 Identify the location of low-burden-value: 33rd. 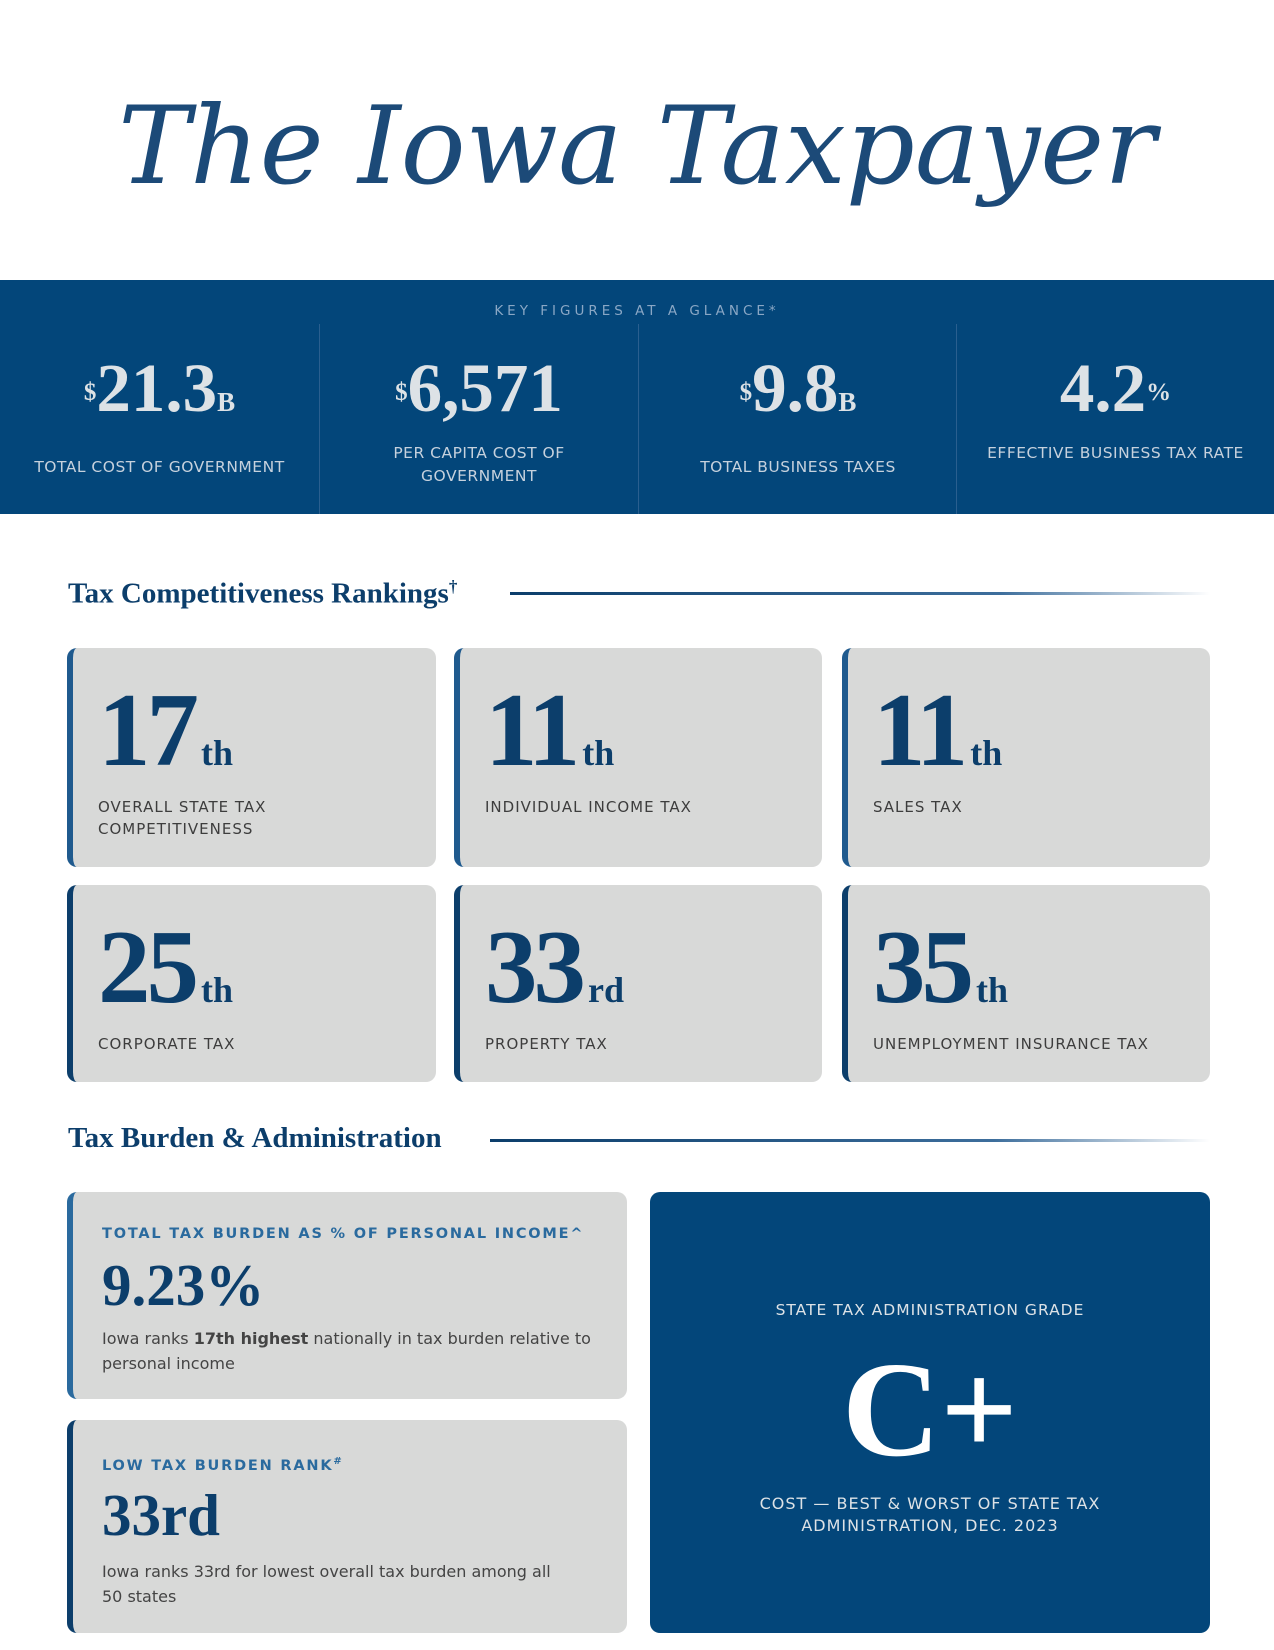
(161, 1515).